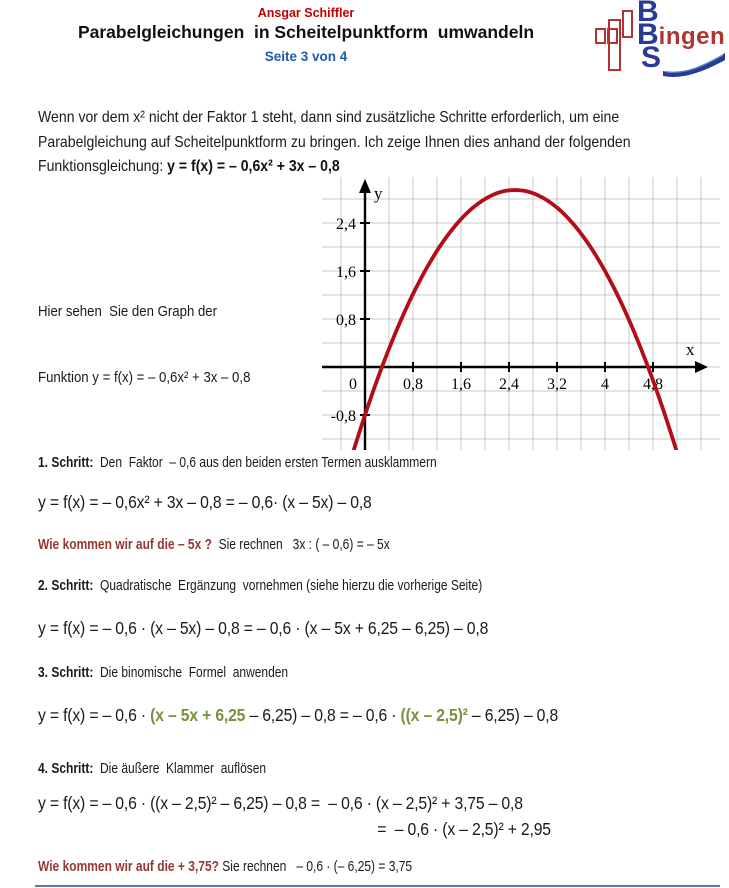 Image resolution: width=729 pixels, height=888 pixels. I want to click on graph-caption-line2: Funktion y = f(x) = – 0,6x² + 3x – 0,8, so click(144, 377).